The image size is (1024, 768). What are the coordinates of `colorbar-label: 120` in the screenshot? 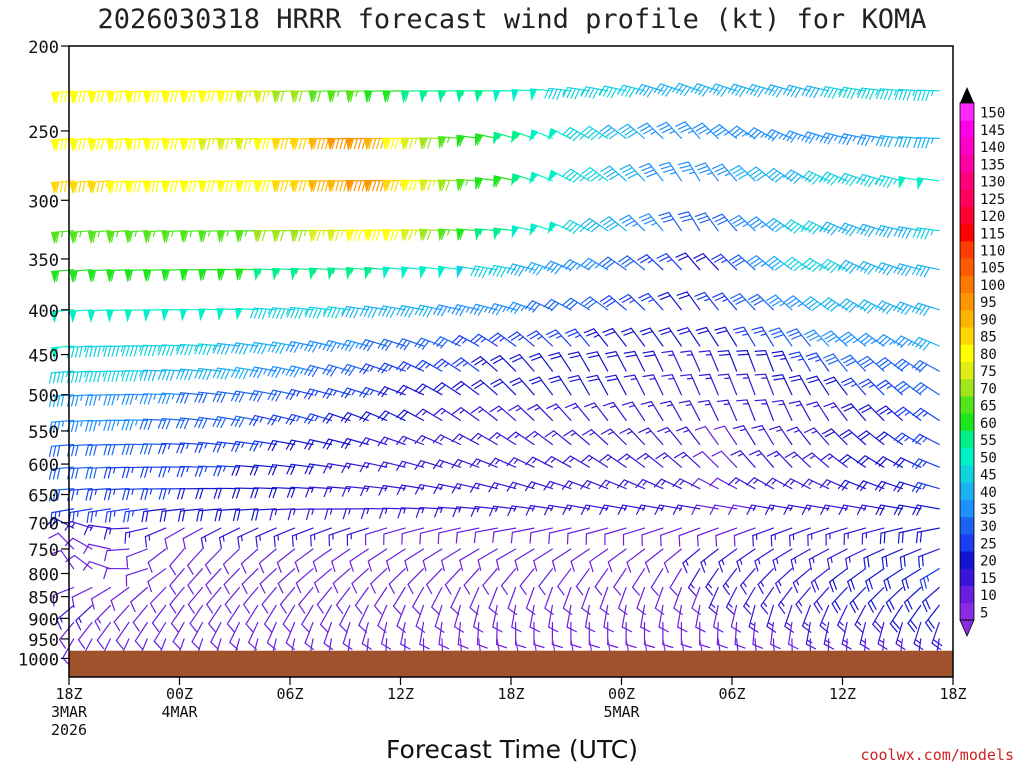 It's located at (992, 217).